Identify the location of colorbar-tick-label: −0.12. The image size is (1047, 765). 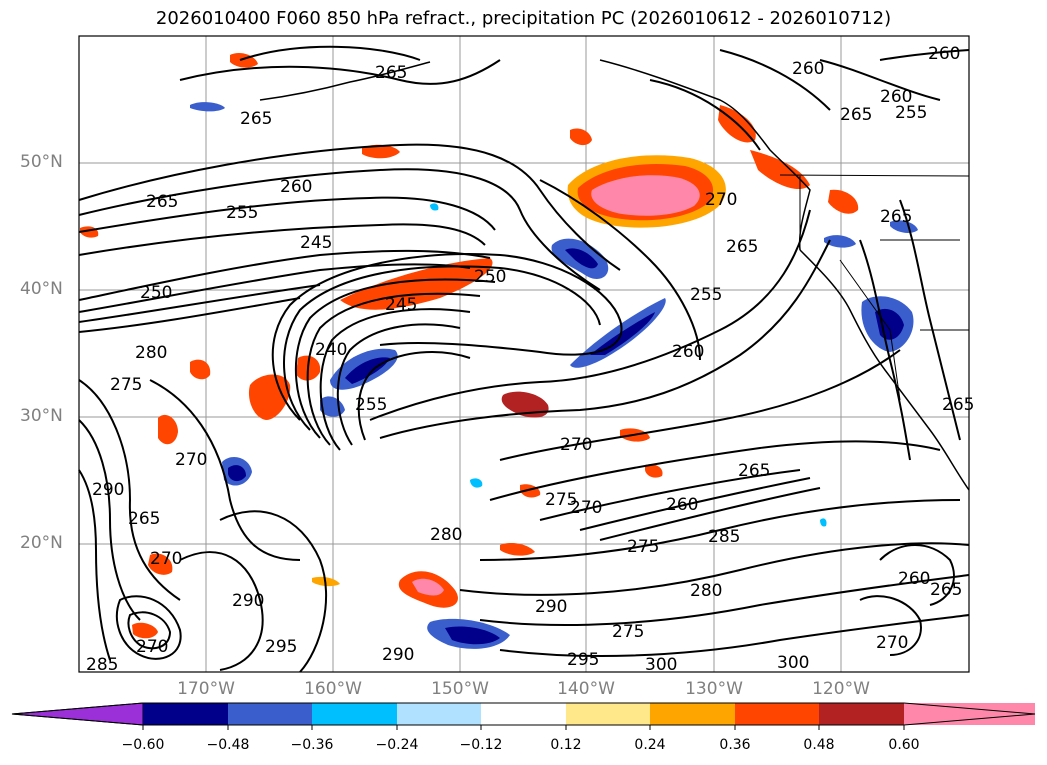
(481, 745).